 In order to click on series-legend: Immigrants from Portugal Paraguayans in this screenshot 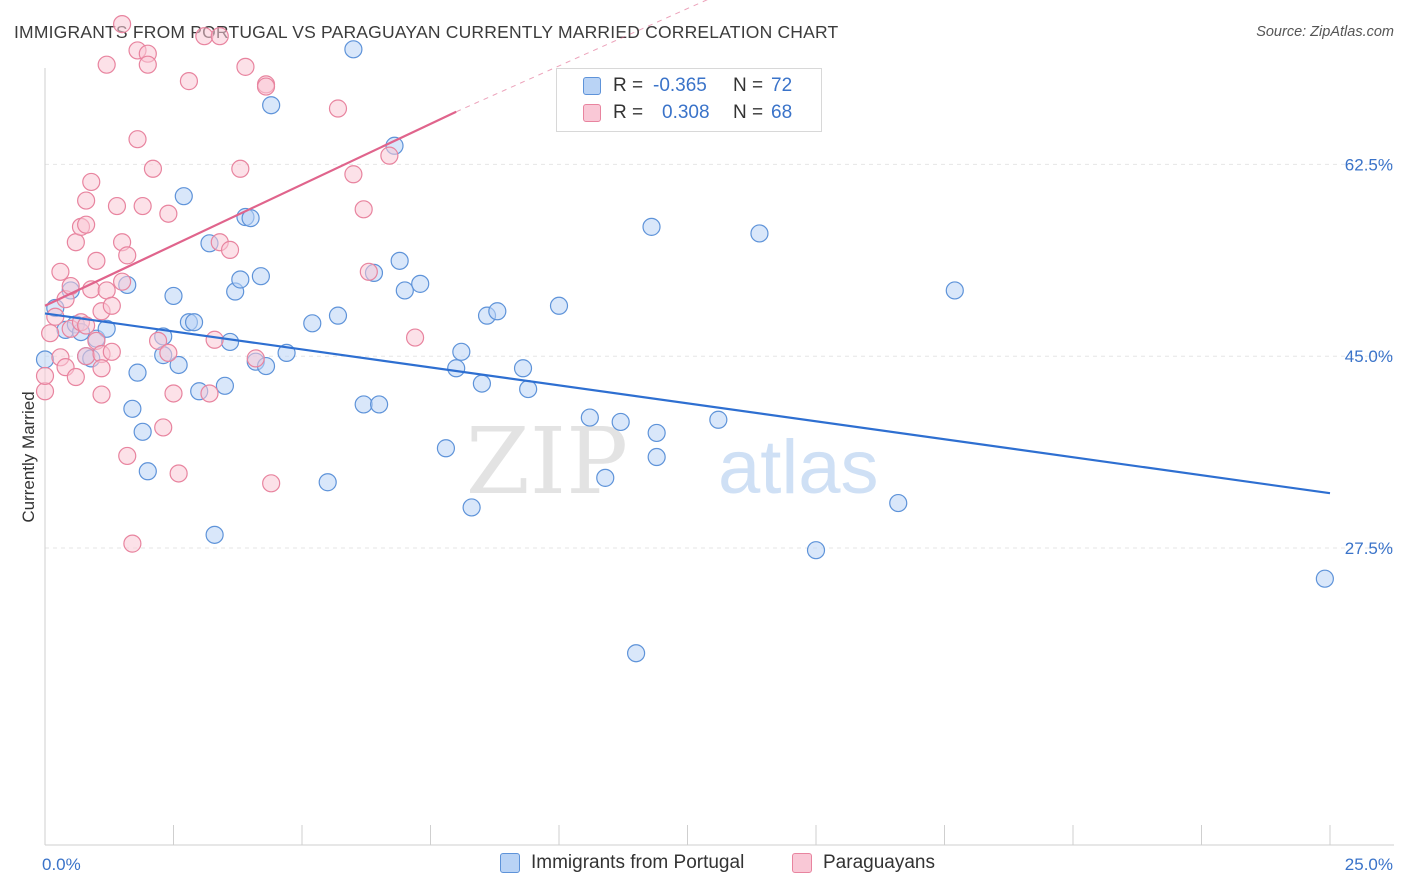, I will do `click(703, 865)`.